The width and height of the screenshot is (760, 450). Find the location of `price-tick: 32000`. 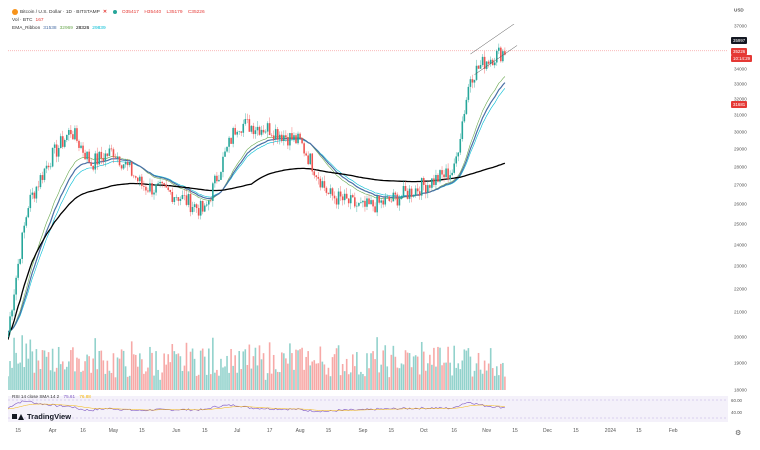

price-tick: 32000 is located at coordinates (740, 99).